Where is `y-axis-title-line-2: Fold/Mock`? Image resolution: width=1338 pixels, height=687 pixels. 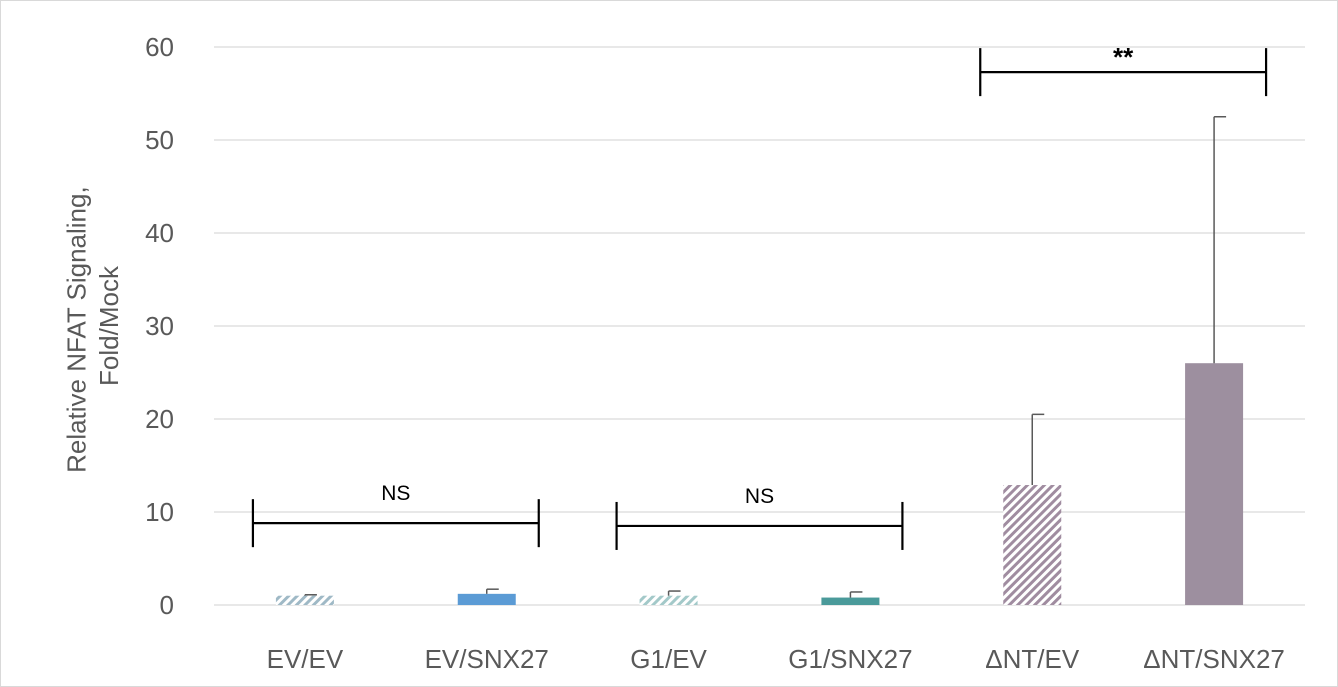 y-axis-title-line-2: Fold/Mock is located at coordinates (109, 325).